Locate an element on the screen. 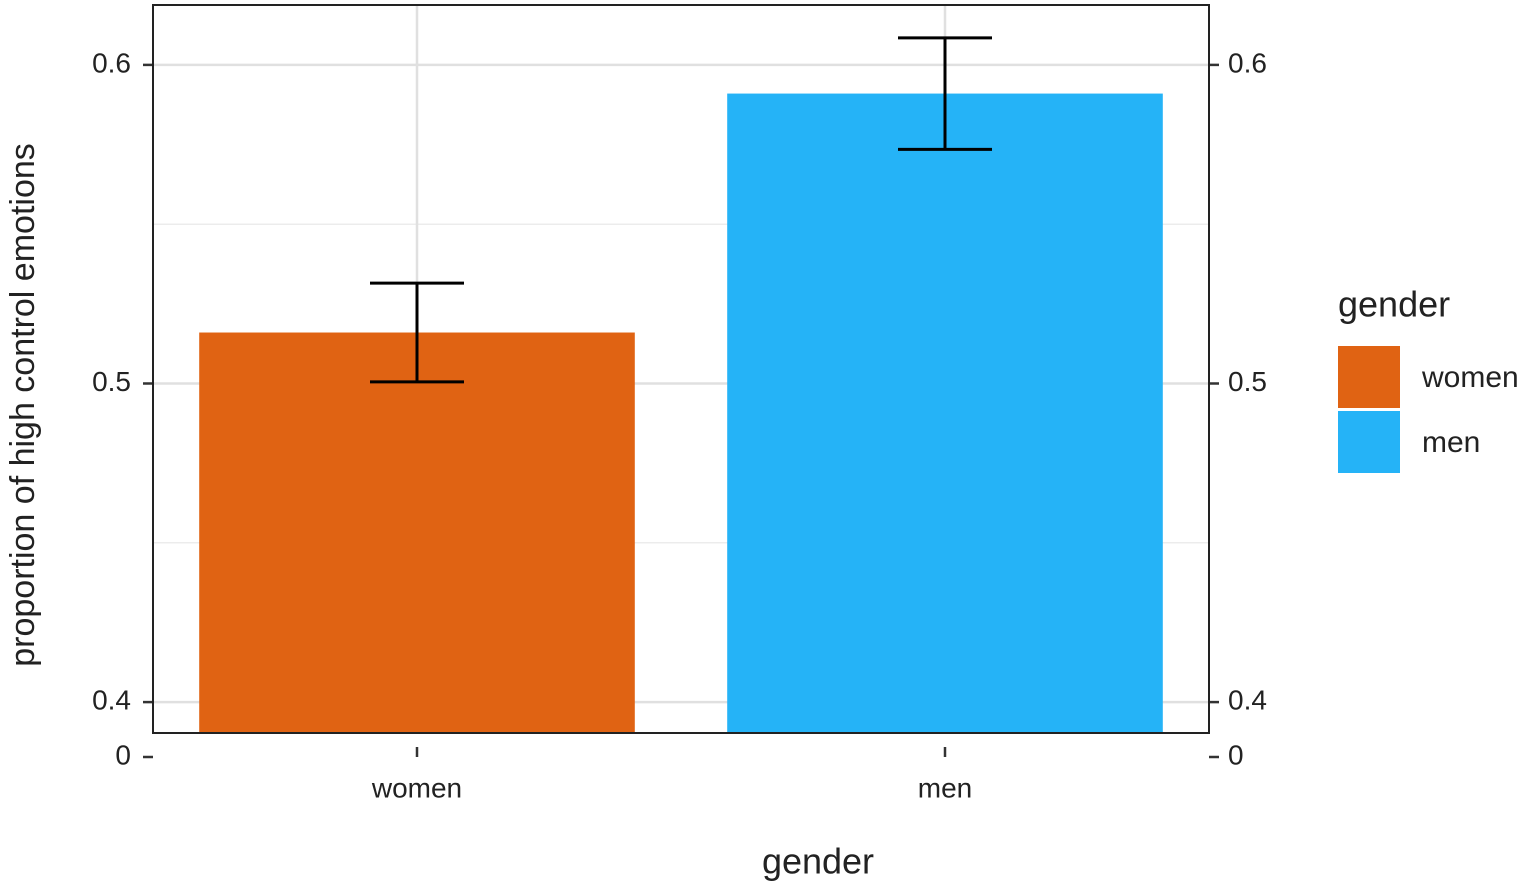 The height and width of the screenshot is (895, 1535). y2-tick-label: 0.5 is located at coordinates (1247, 381).